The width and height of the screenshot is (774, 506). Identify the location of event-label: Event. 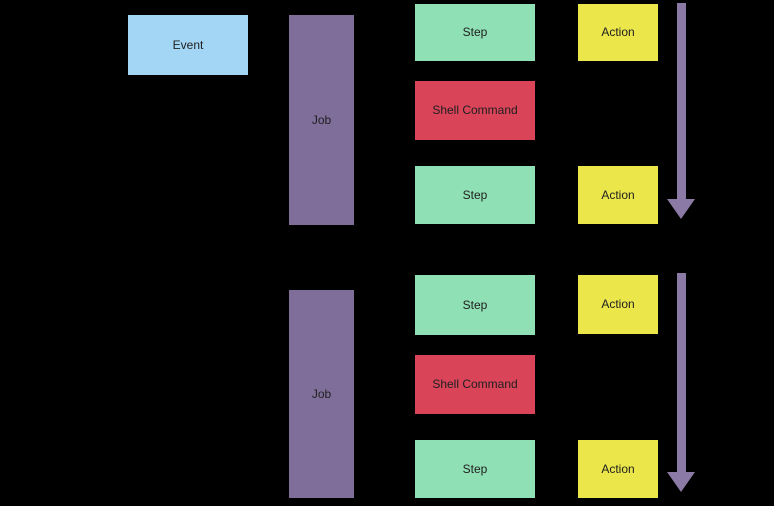
(188, 44).